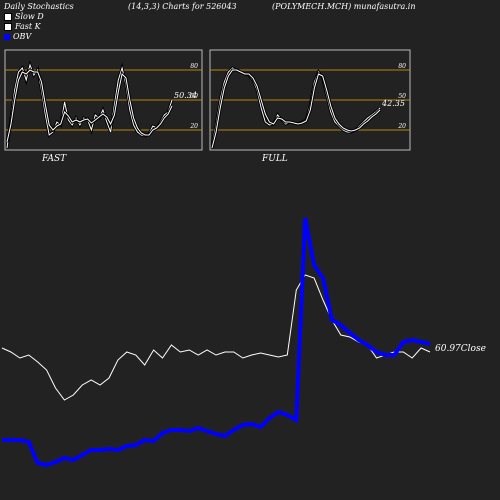  Describe the element at coordinates (460, 349) in the screenshot. I see `close-value-label: 60.97Close` at that location.